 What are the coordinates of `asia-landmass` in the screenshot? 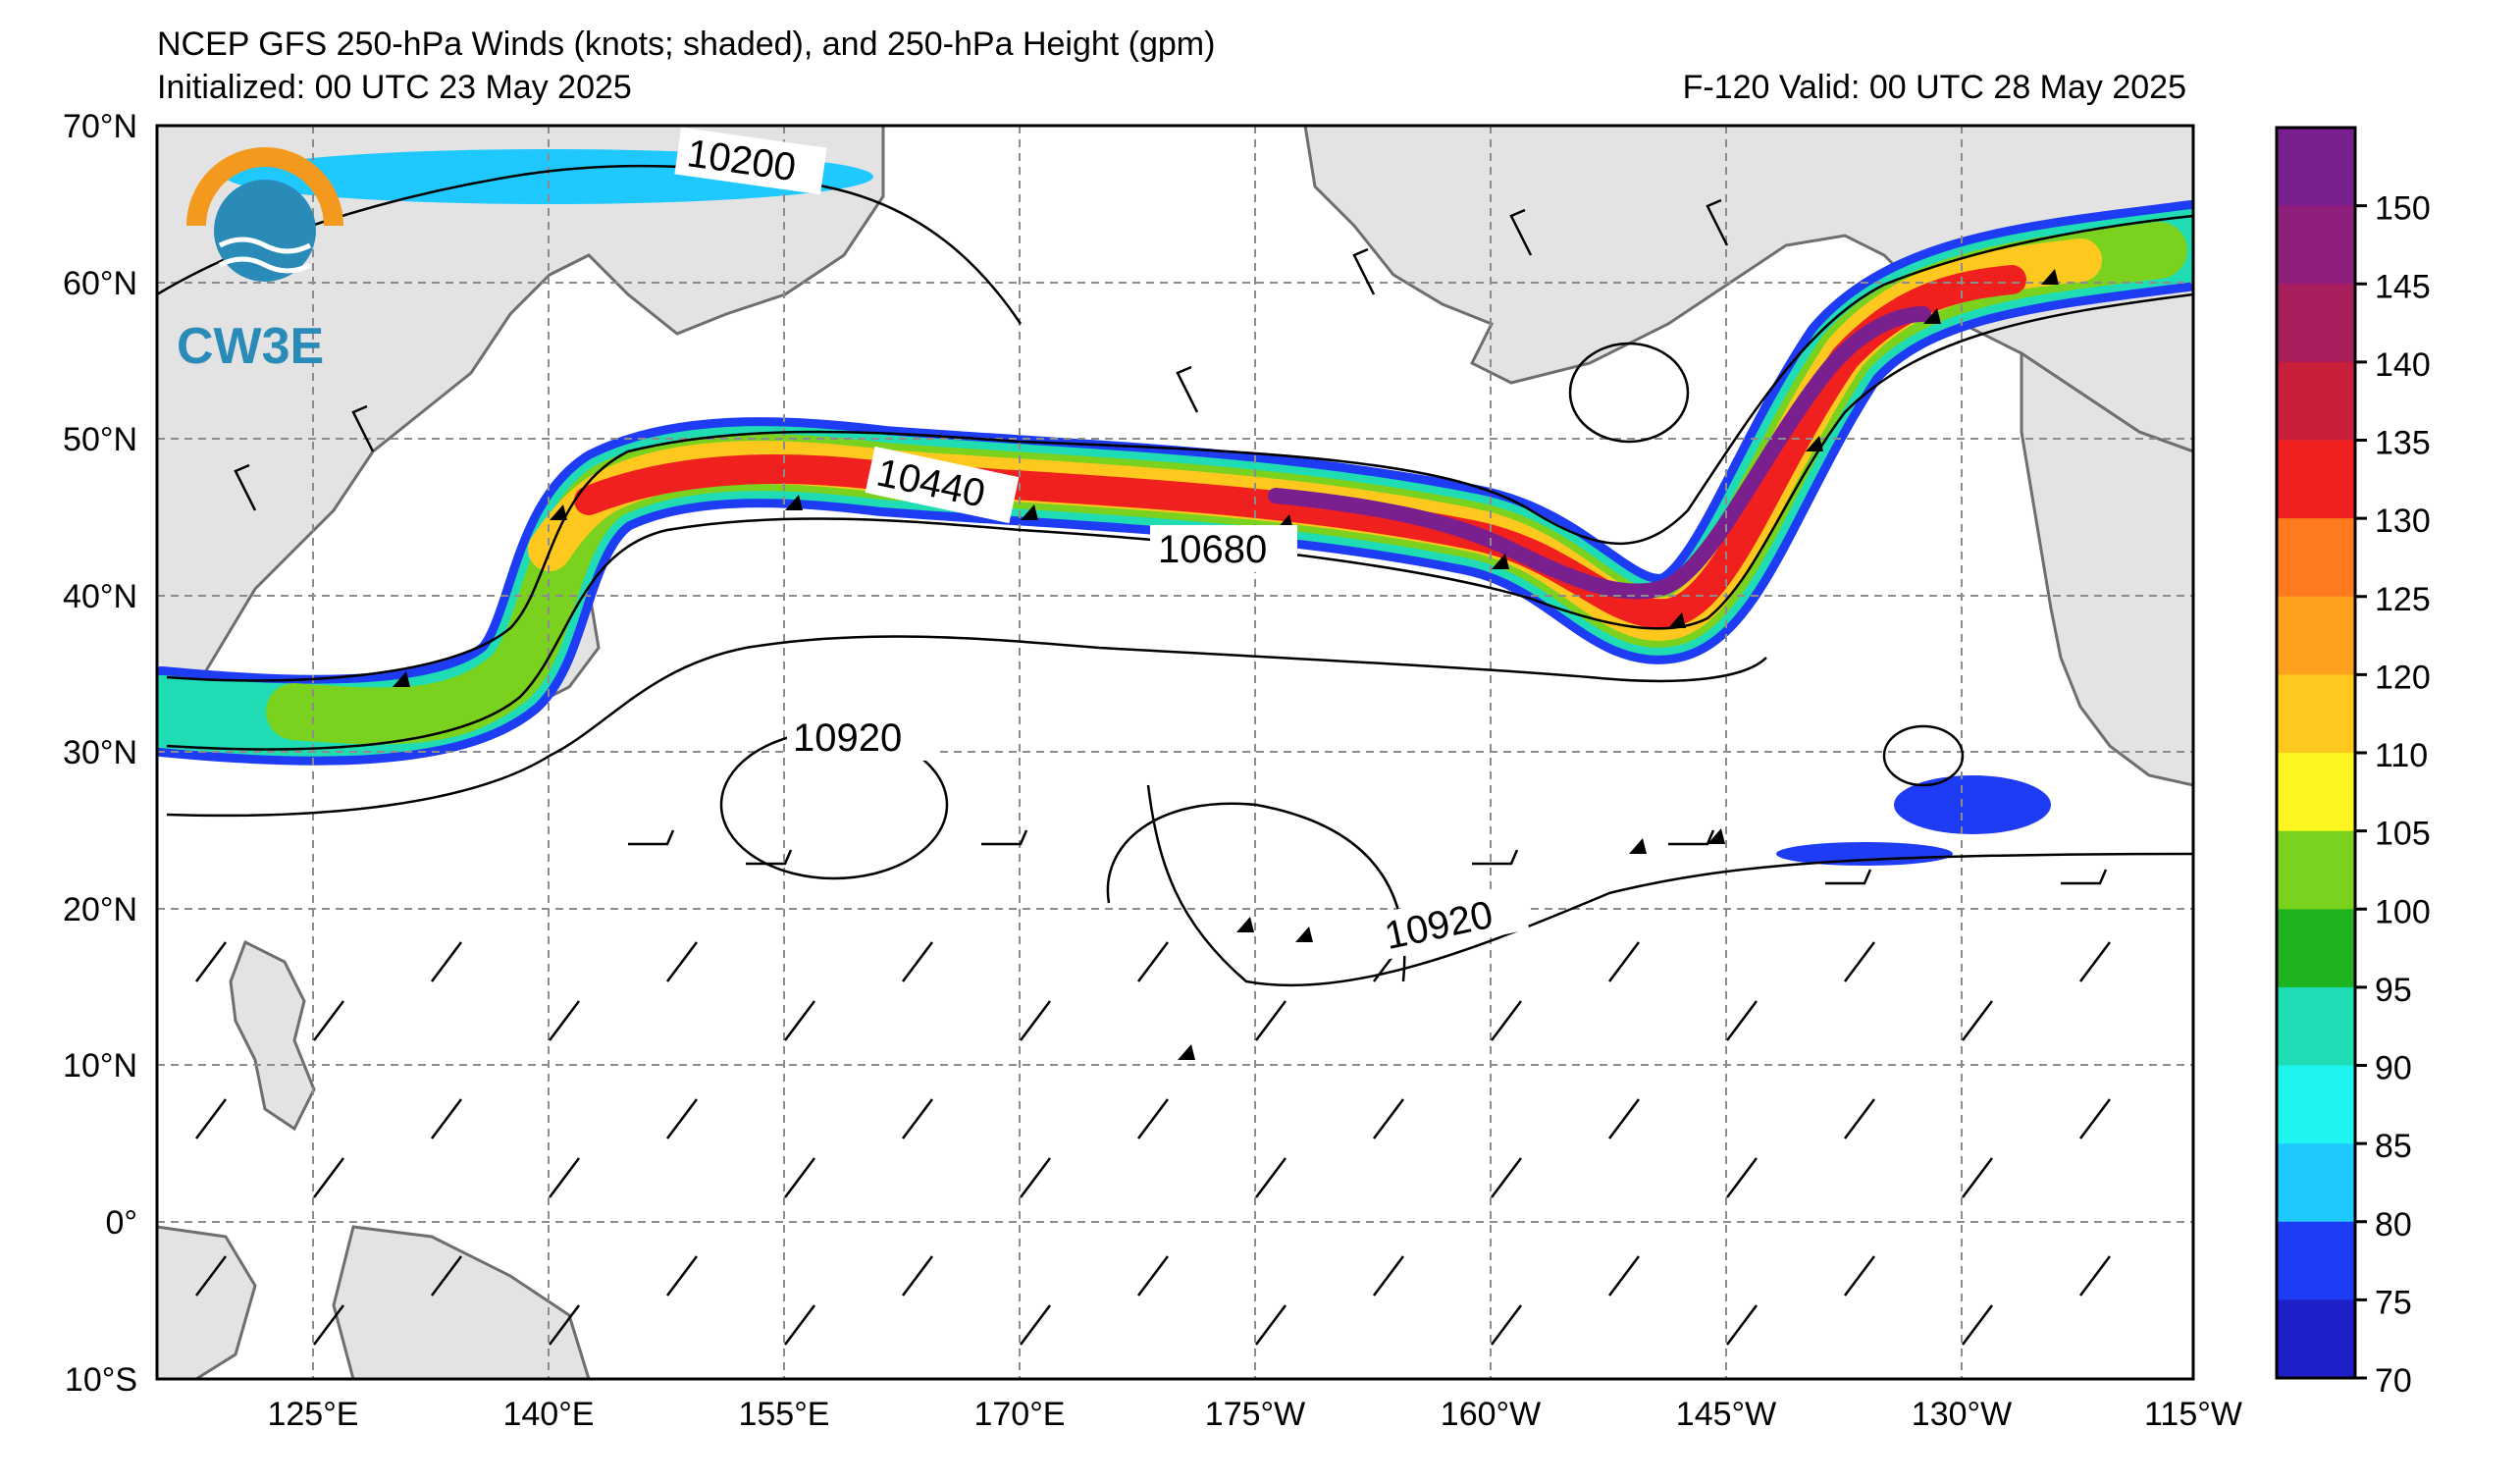 It's located at (521, 417).